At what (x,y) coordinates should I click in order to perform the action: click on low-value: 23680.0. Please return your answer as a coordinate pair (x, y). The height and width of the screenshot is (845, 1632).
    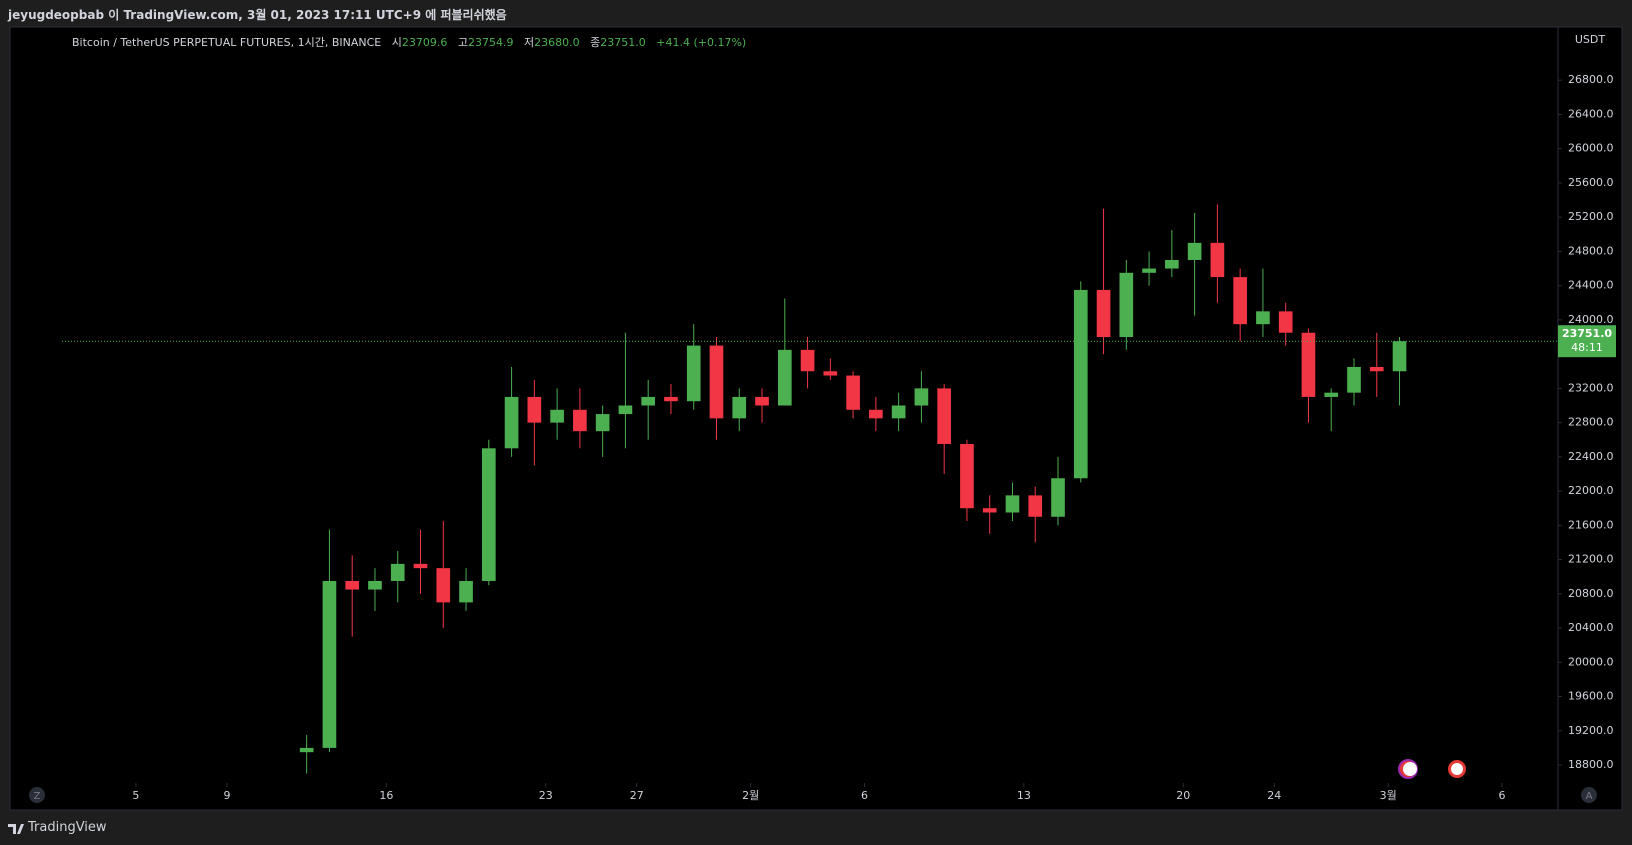
    Looking at the image, I should click on (557, 42).